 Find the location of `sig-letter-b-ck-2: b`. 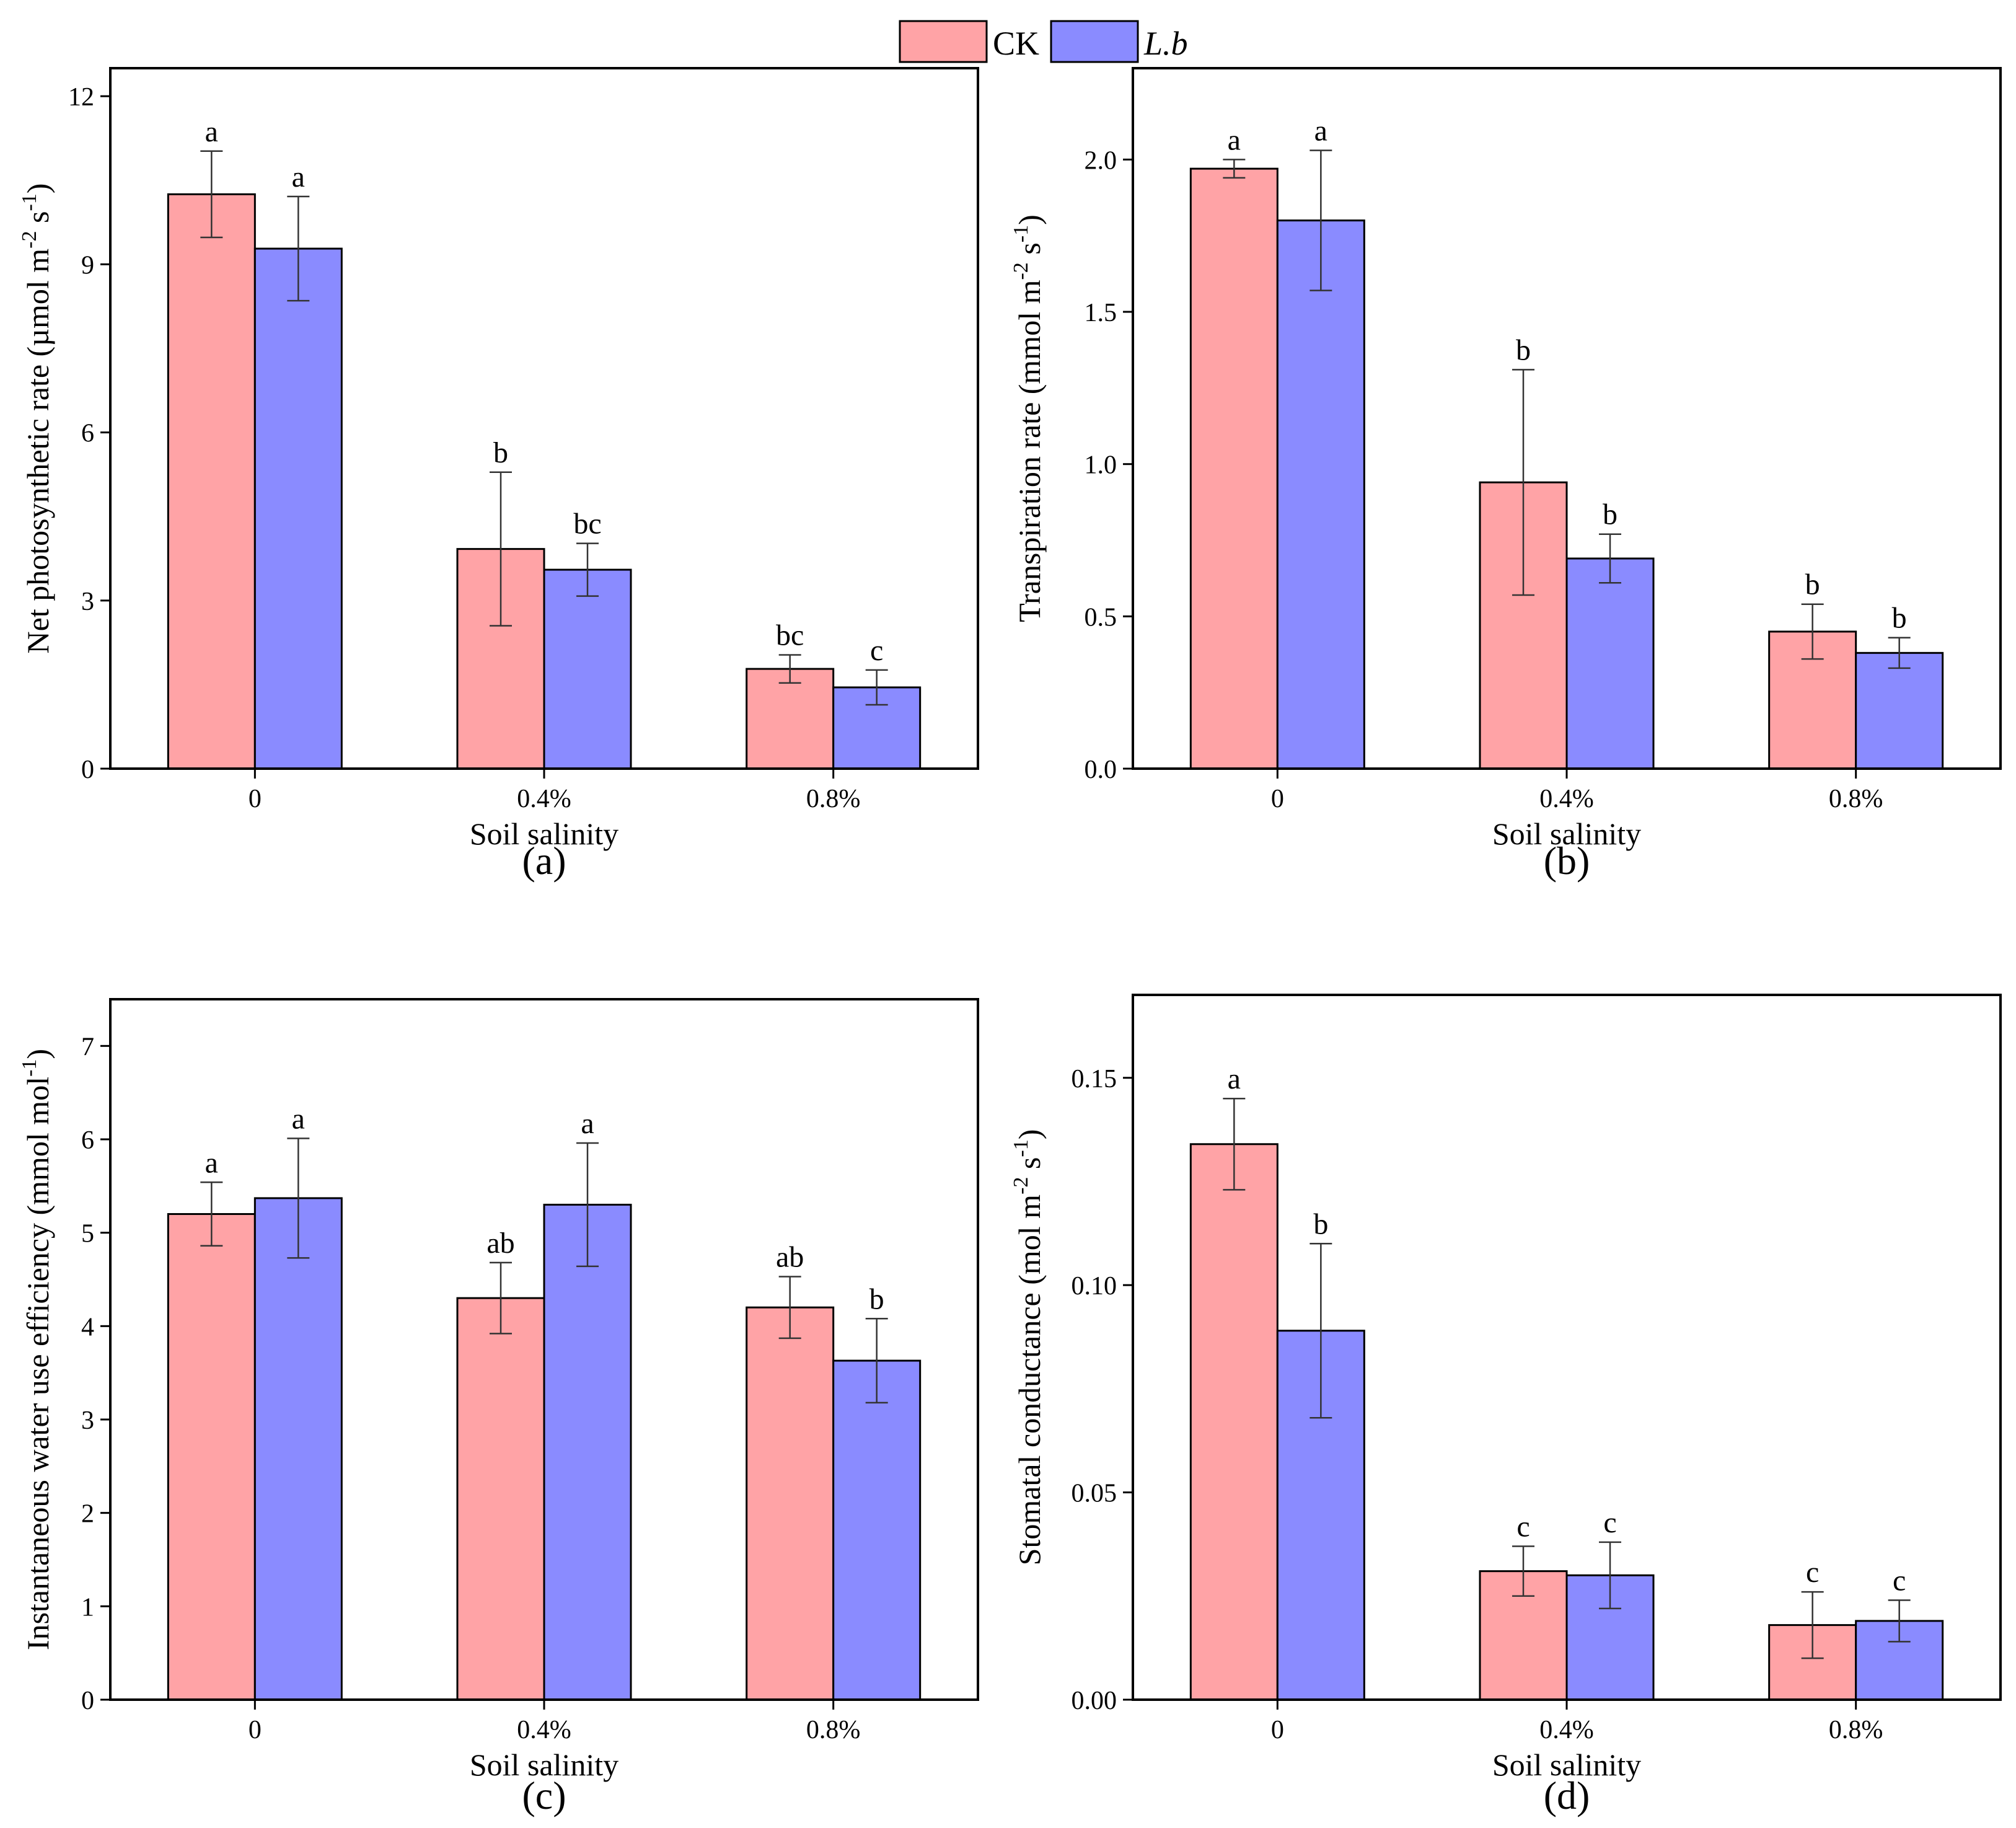

sig-letter-b-ck-2: b is located at coordinates (1812, 584).